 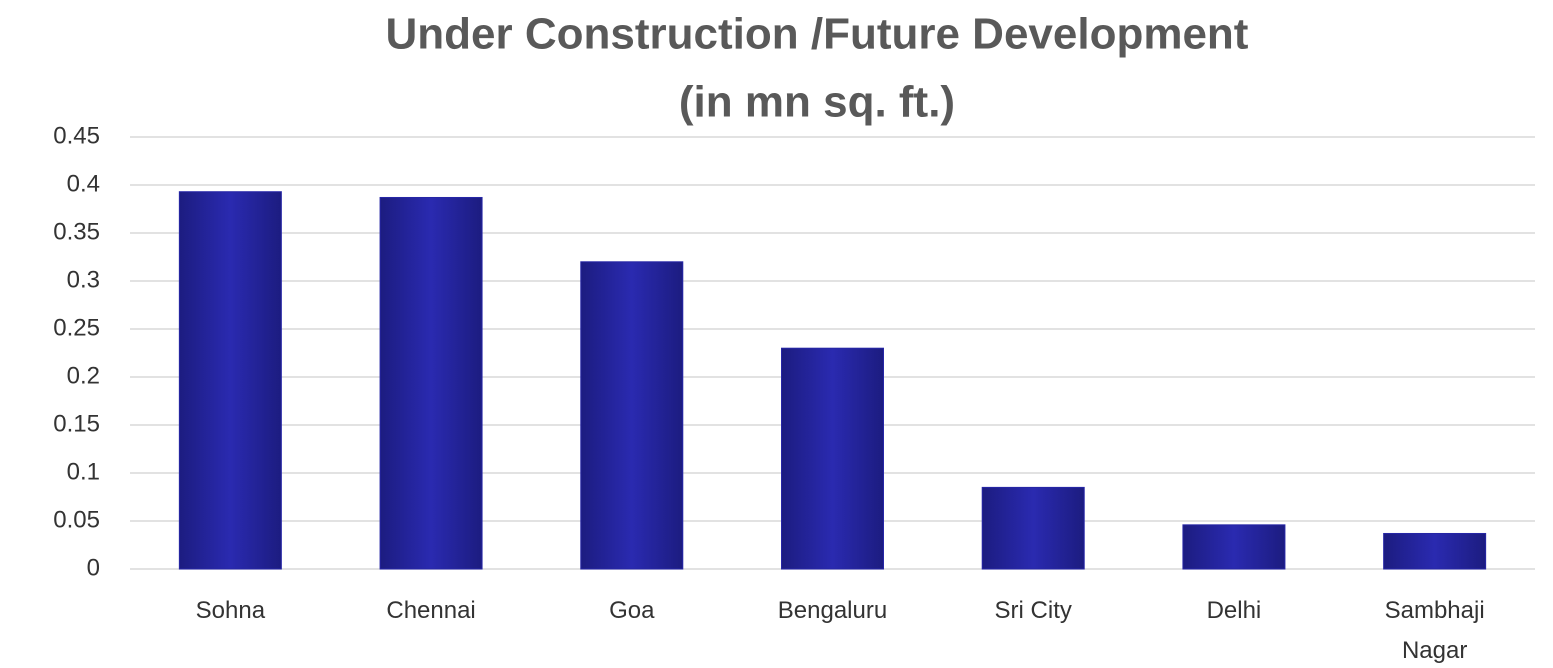 What do you see at coordinates (817, 102) in the screenshot?
I see `chart-subtitle: (in mn sq. ft.)` at bounding box center [817, 102].